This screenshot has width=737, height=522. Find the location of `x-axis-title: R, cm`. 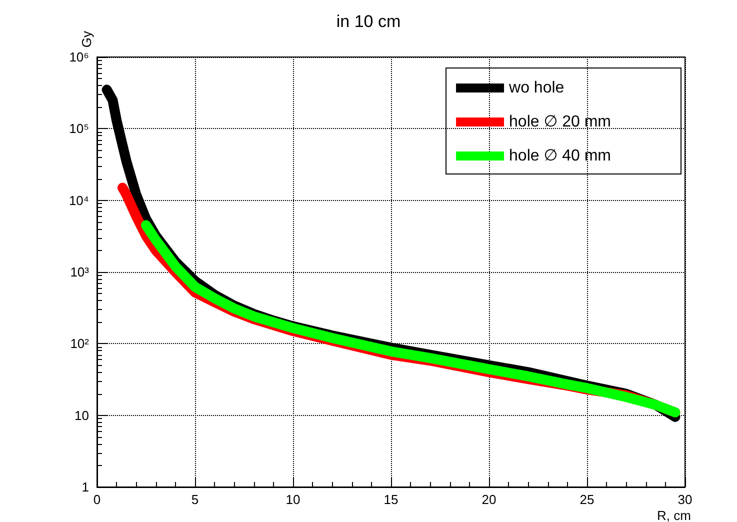

x-axis-title: R, cm is located at coordinates (674, 515).